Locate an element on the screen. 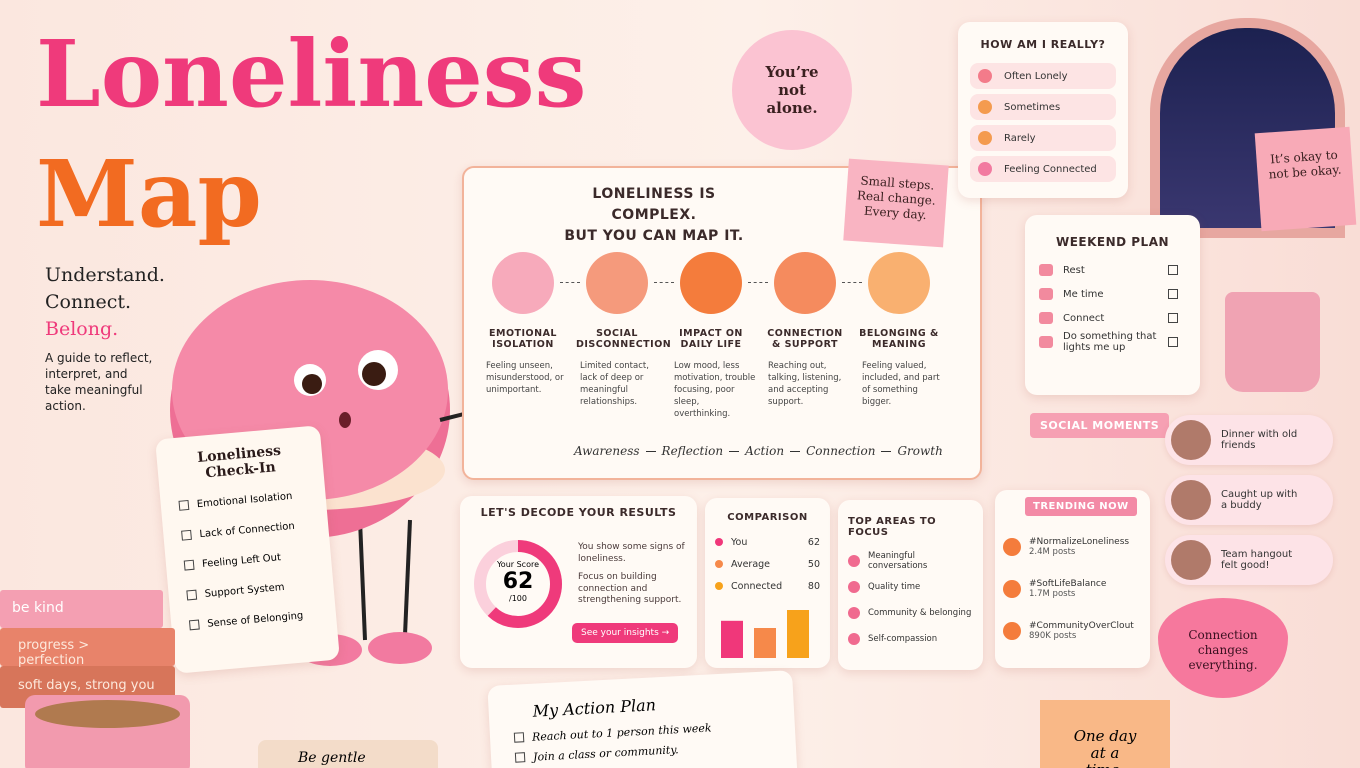 Image resolution: width=1360 pixels, height=768 pixels. trend-item: #NormalizeLoneliness 2.4M posts is located at coordinates (1072, 547).